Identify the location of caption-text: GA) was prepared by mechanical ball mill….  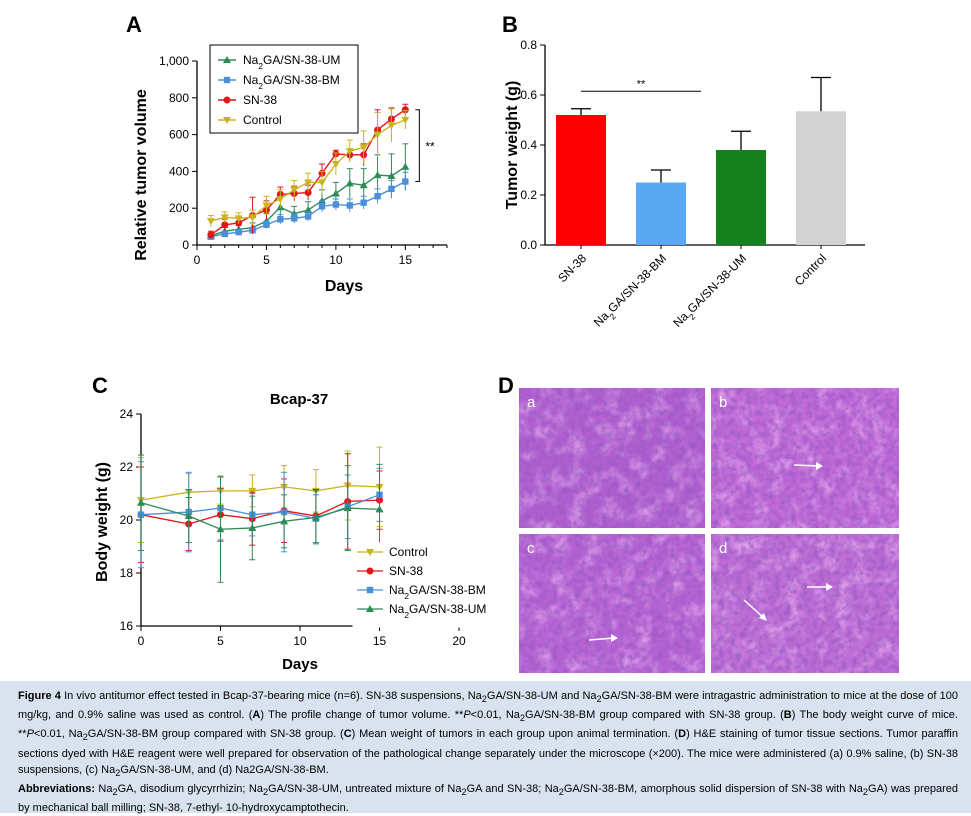
(488, 798).